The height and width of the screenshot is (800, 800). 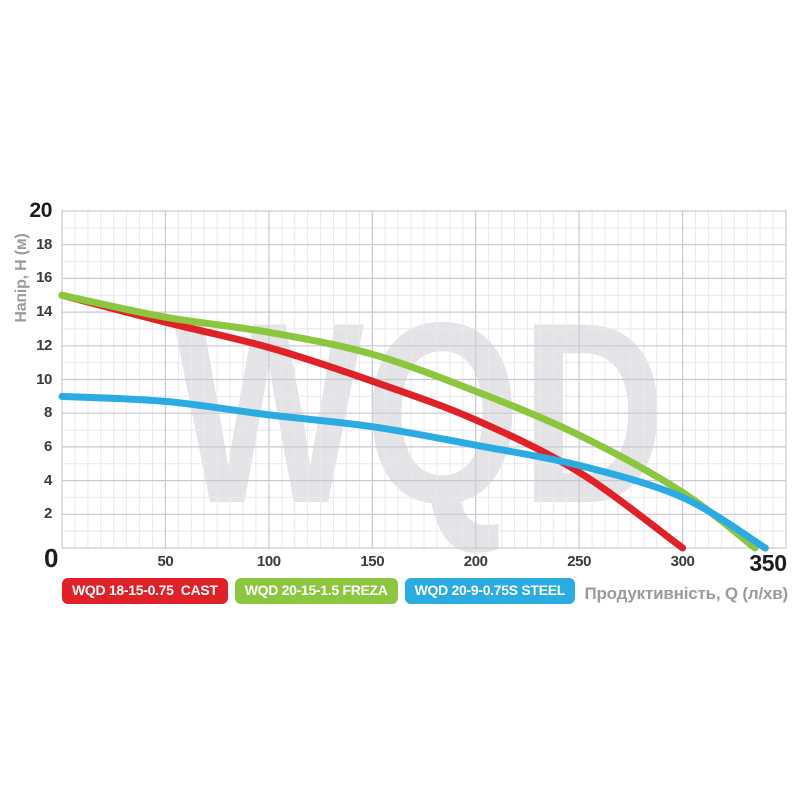 I want to click on x-tick-label: 150, so click(x=372, y=561).